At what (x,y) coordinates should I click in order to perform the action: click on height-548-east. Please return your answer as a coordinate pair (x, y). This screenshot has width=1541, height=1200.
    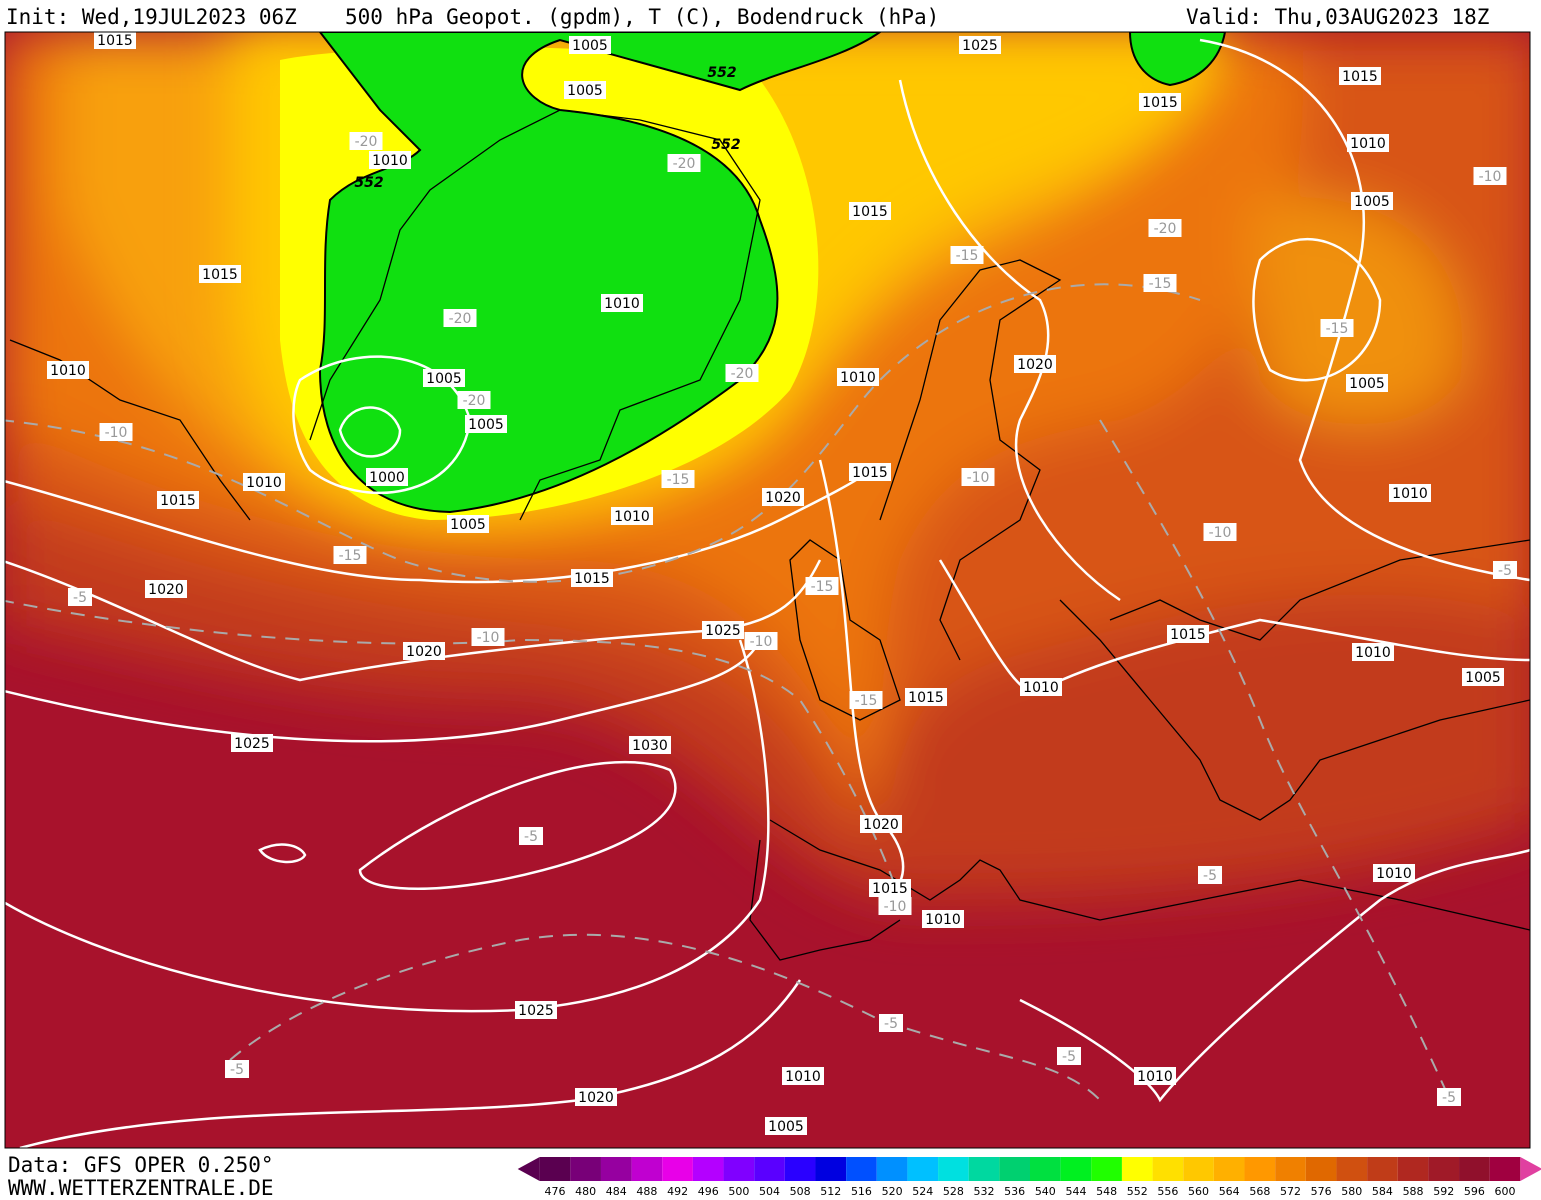
    Looking at the image, I should click on (1177, 59).